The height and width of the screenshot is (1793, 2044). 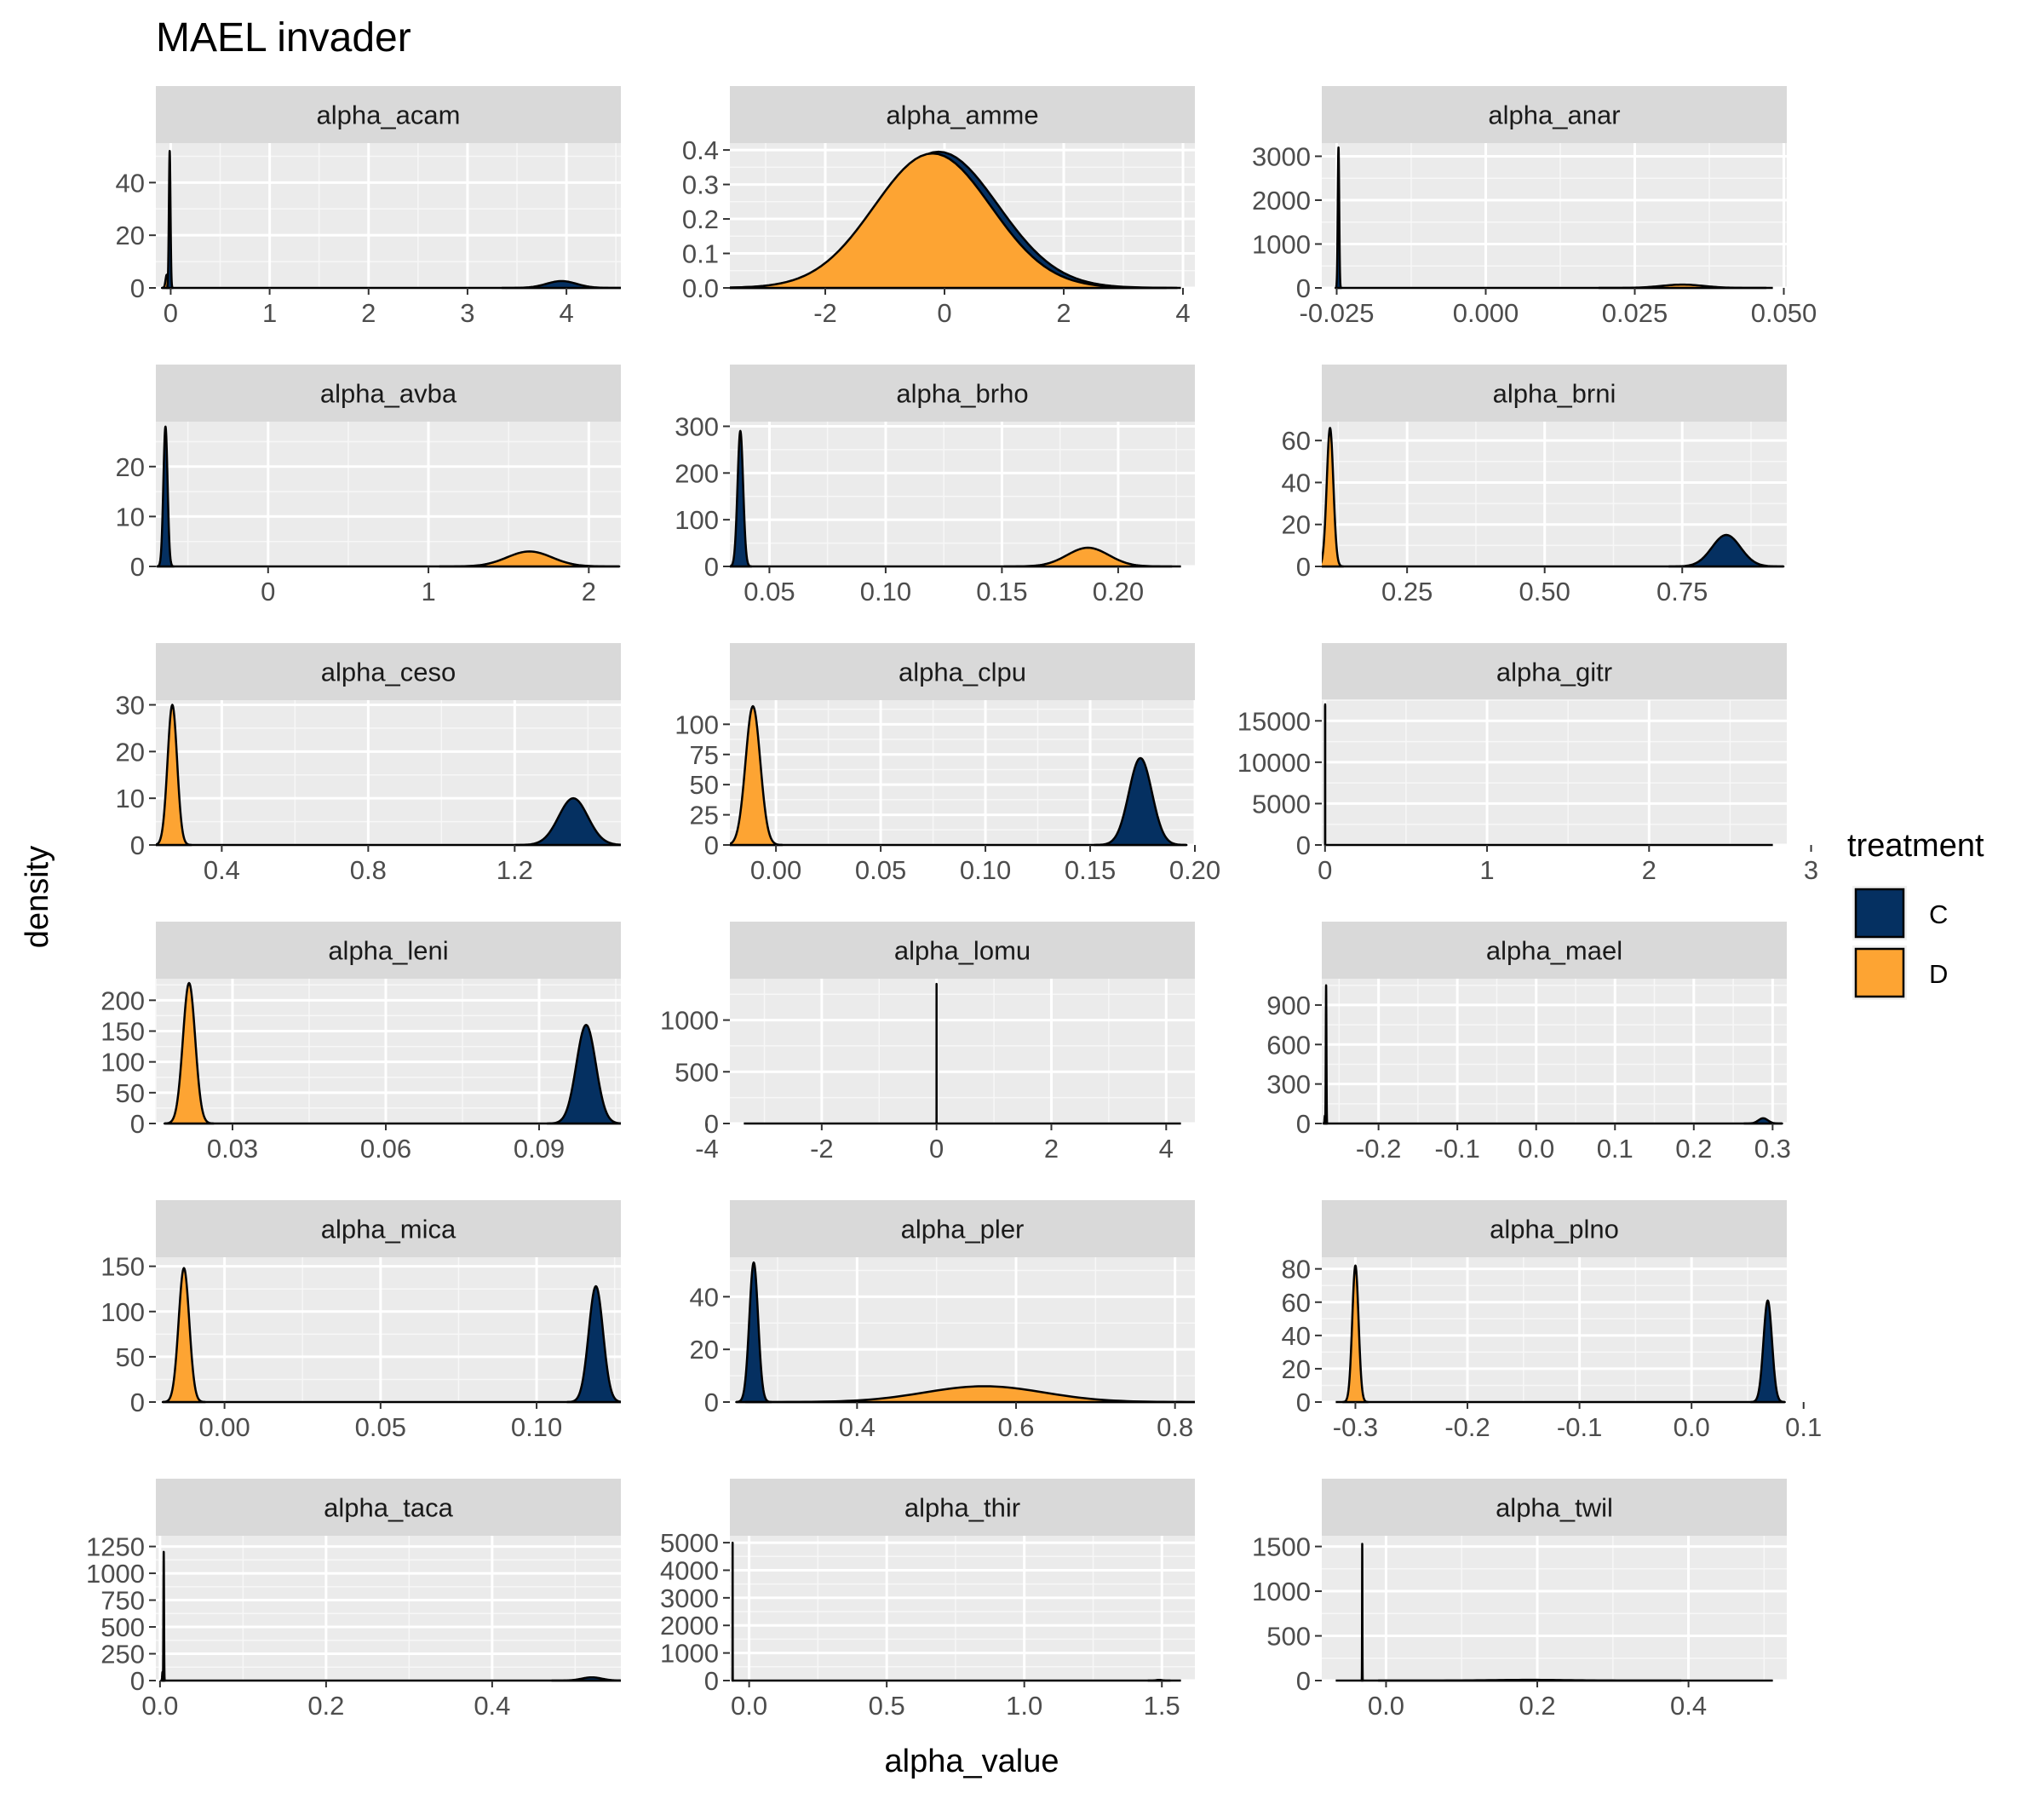 What do you see at coordinates (1456, 1149) in the screenshot?
I see `x-tick-label: -0.1` at bounding box center [1456, 1149].